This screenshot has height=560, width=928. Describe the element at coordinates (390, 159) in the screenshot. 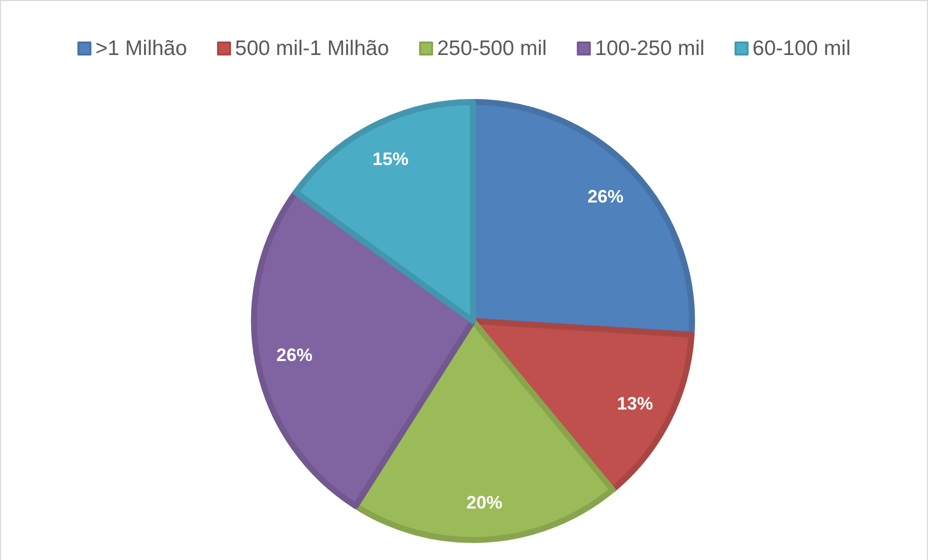

I see `data-label: 15%` at that location.